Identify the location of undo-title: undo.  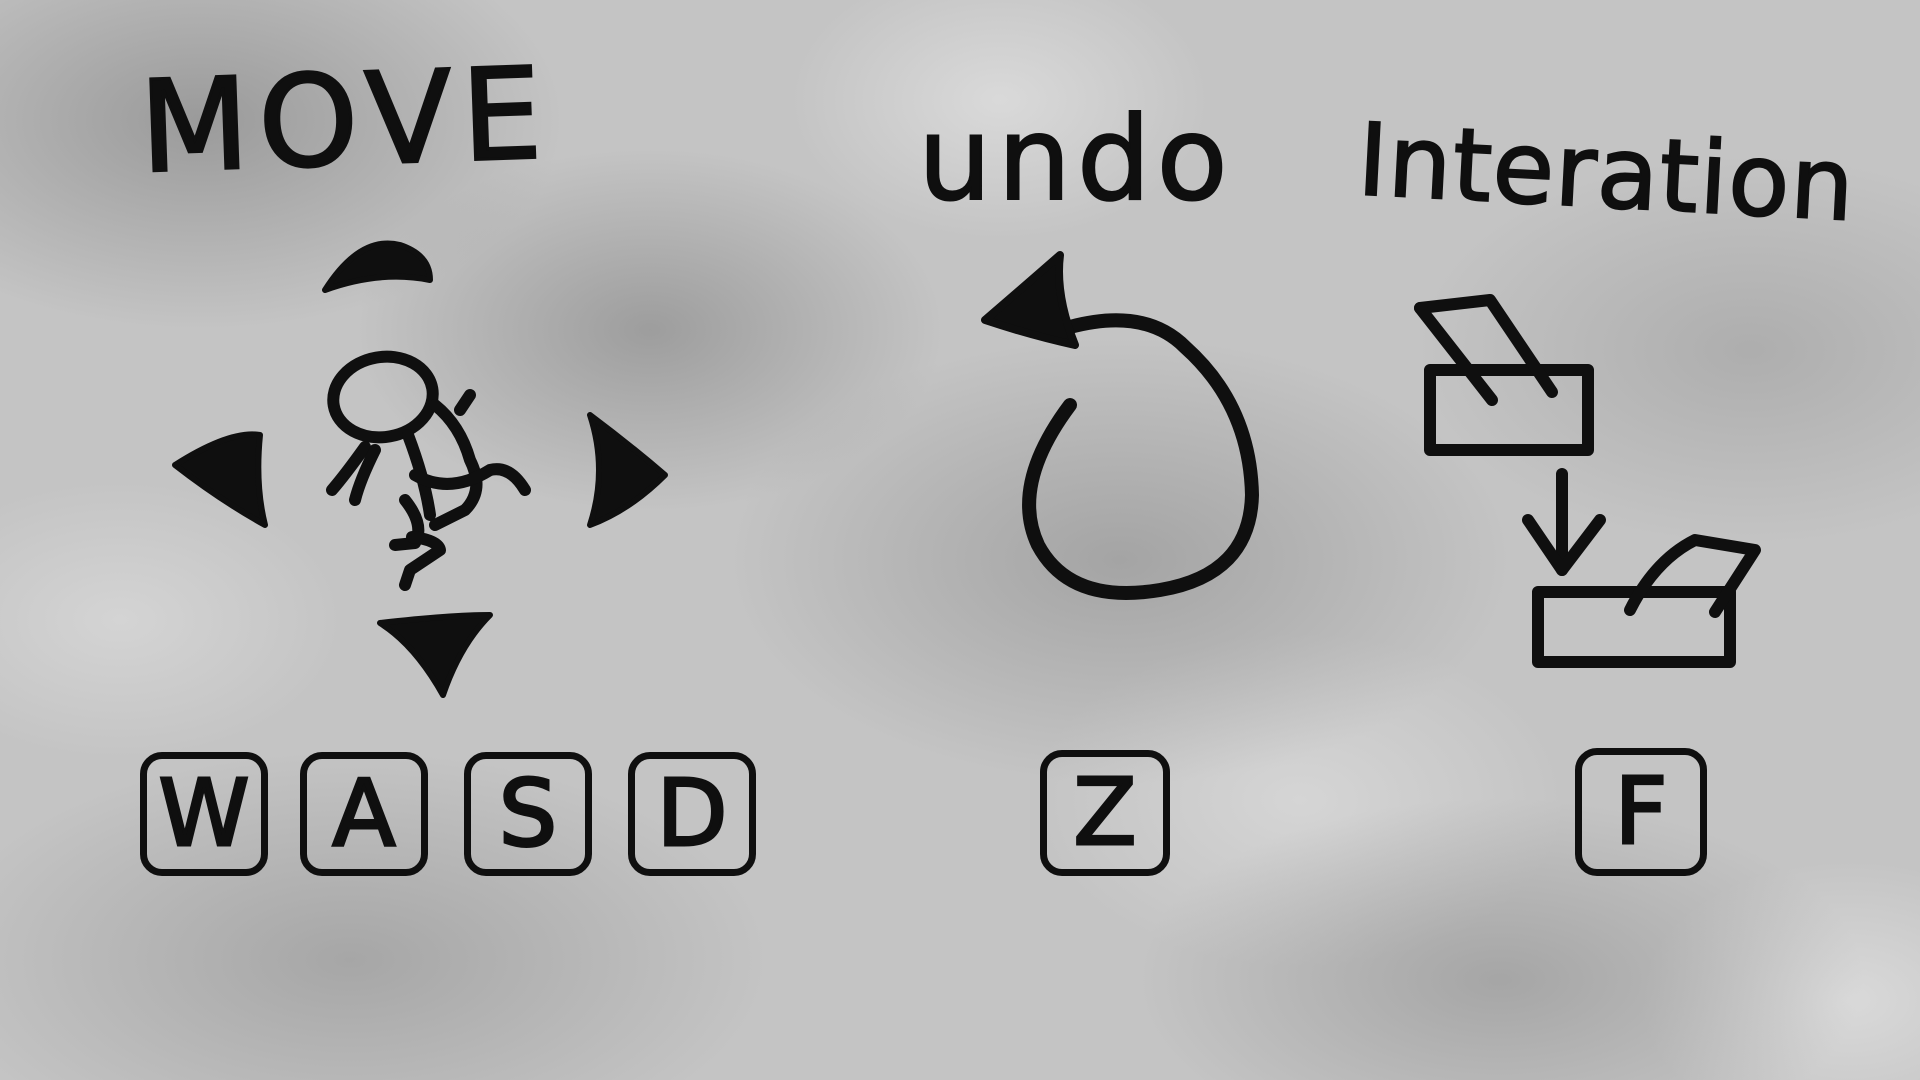
(1075, 159).